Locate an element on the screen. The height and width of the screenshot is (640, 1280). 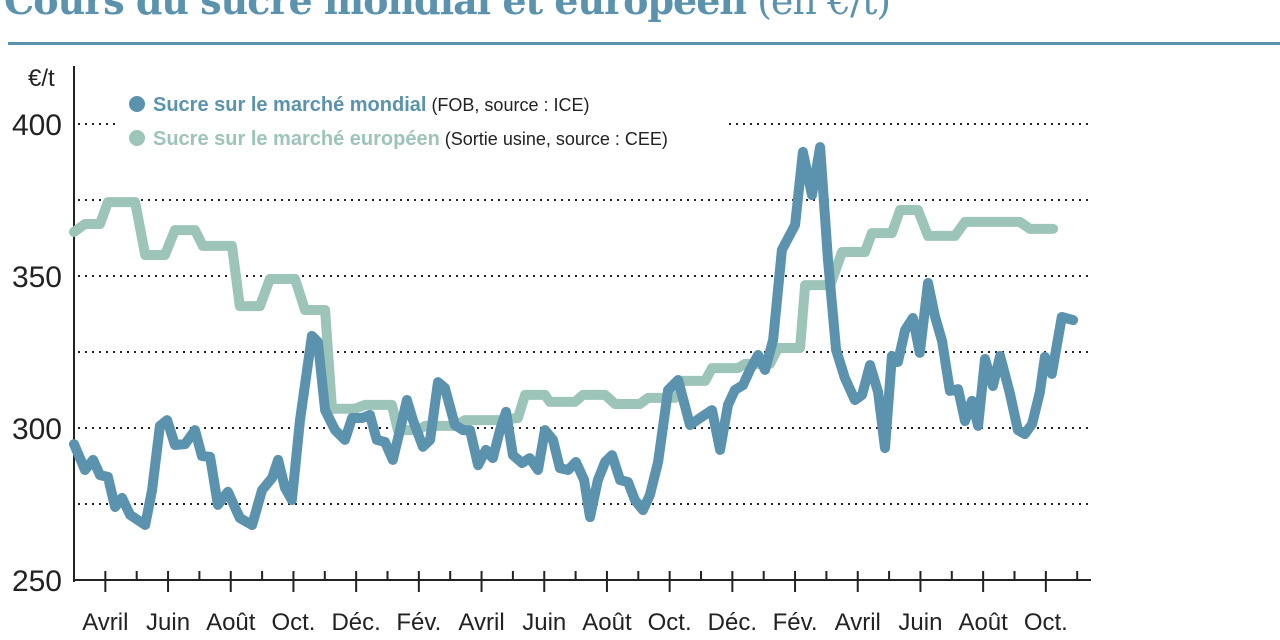
y-axis-unit: €/t is located at coordinates (41, 78).